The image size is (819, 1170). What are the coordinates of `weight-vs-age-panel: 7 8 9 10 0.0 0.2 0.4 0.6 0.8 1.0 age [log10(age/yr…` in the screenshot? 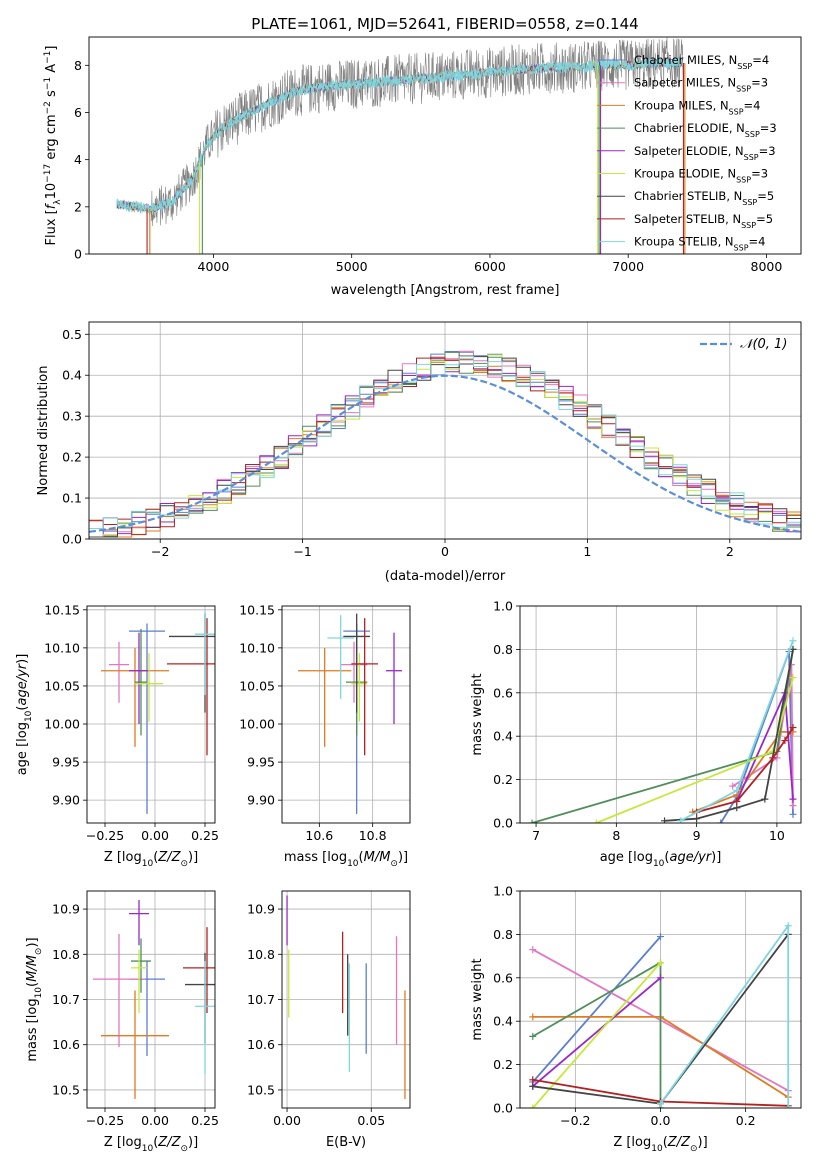 It's located at (636, 734).